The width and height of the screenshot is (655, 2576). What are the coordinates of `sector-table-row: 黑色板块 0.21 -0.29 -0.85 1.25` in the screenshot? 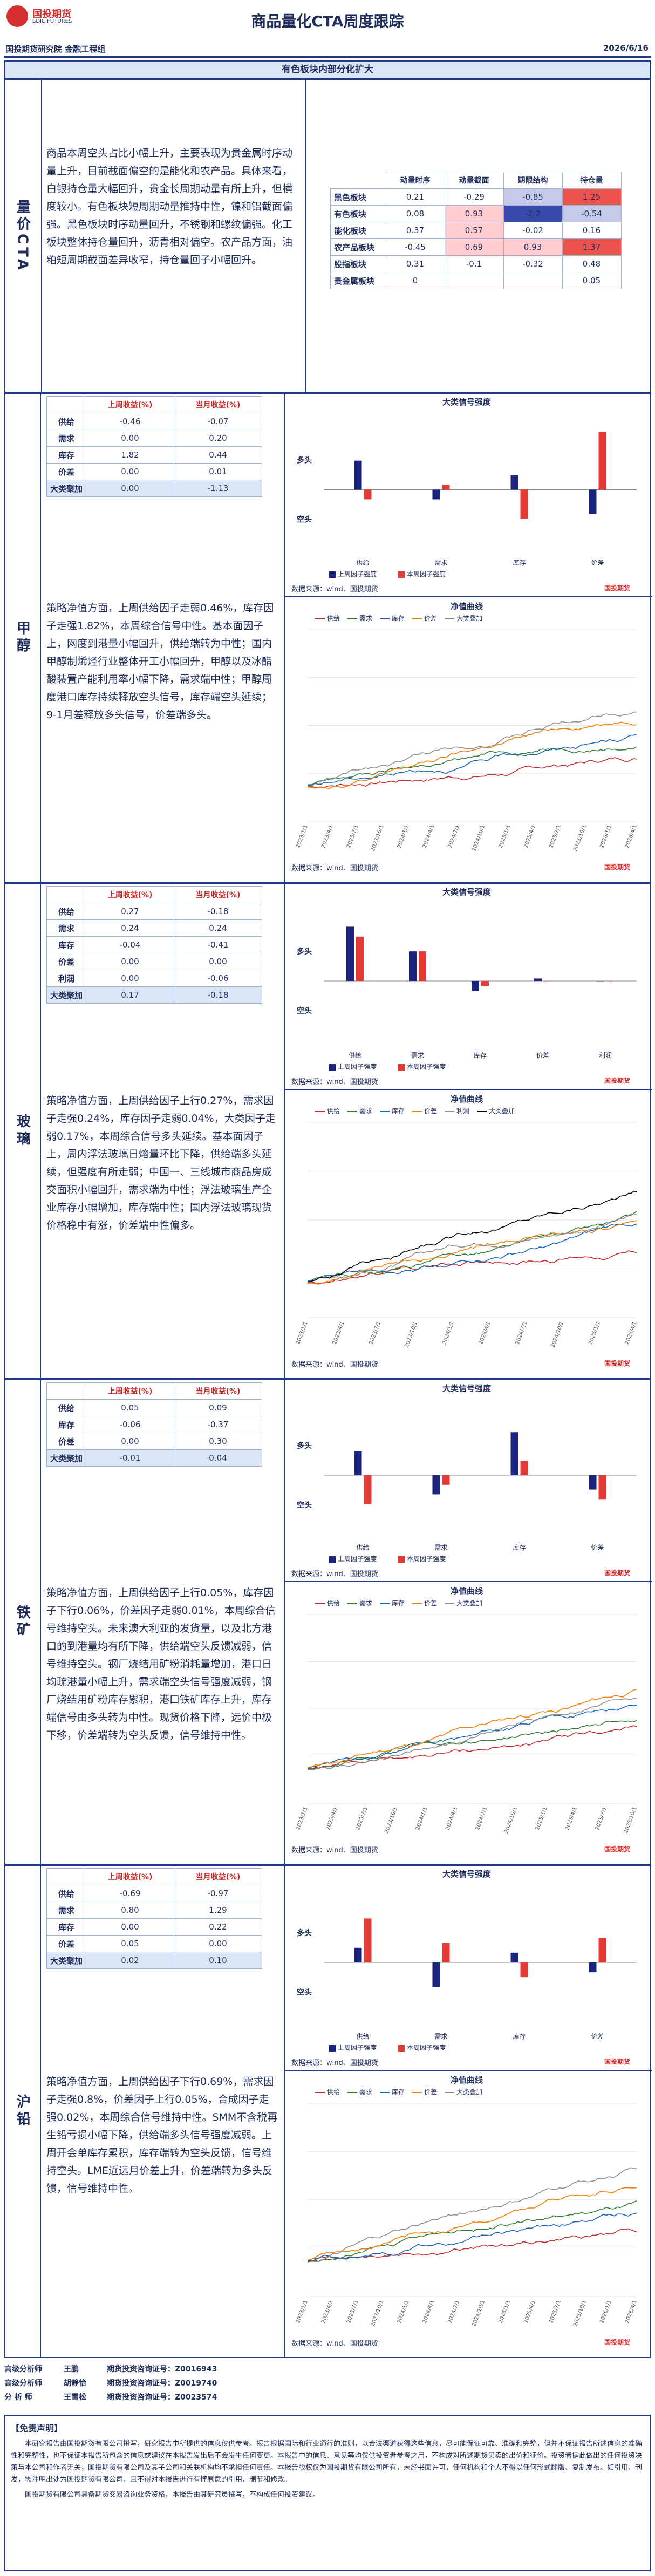 It's located at (476, 197).